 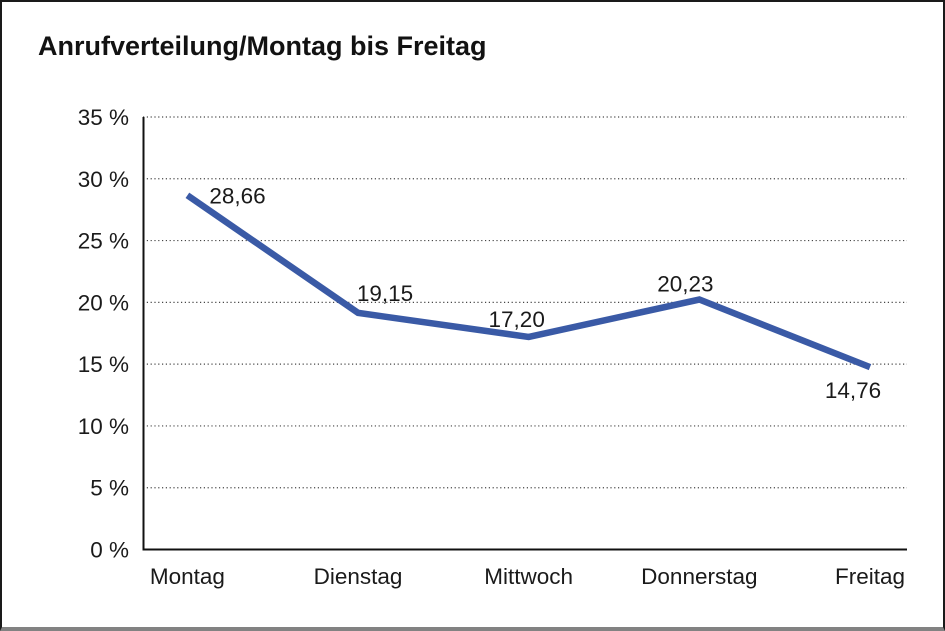 I want to click on y-tick-label: 10 %, so click(x=103, y=426).